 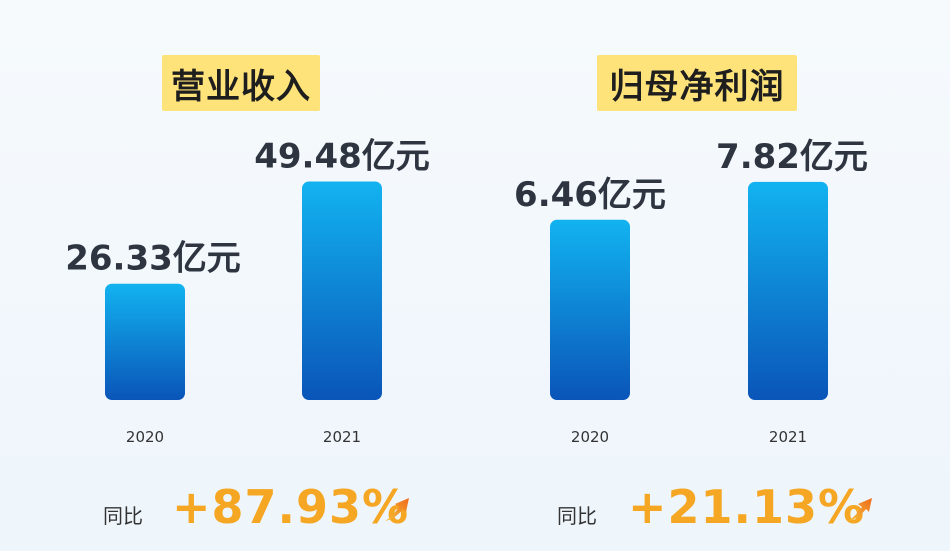 I want to click on value-label-2020: 26.33亿元, so click(x=153, y=259).